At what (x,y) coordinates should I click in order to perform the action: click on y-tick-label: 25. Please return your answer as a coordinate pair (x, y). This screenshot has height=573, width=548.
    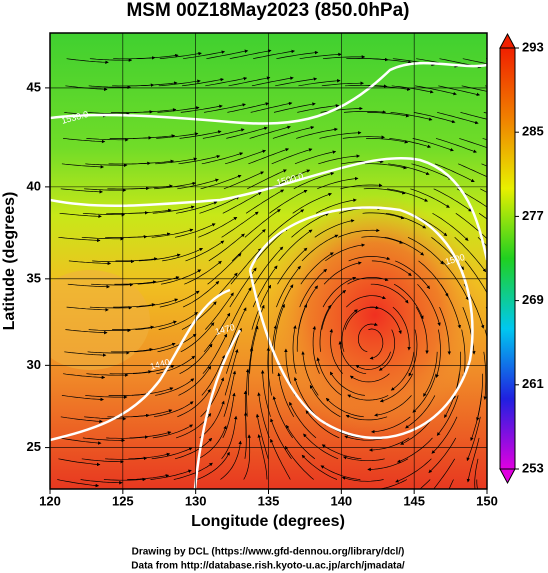
    Looking at the image, I should click on (34, 446).